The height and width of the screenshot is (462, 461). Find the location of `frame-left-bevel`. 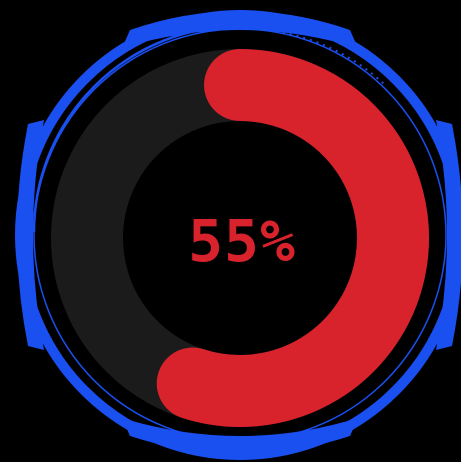

frame-left-bevel is located at coordinates (30, 235).